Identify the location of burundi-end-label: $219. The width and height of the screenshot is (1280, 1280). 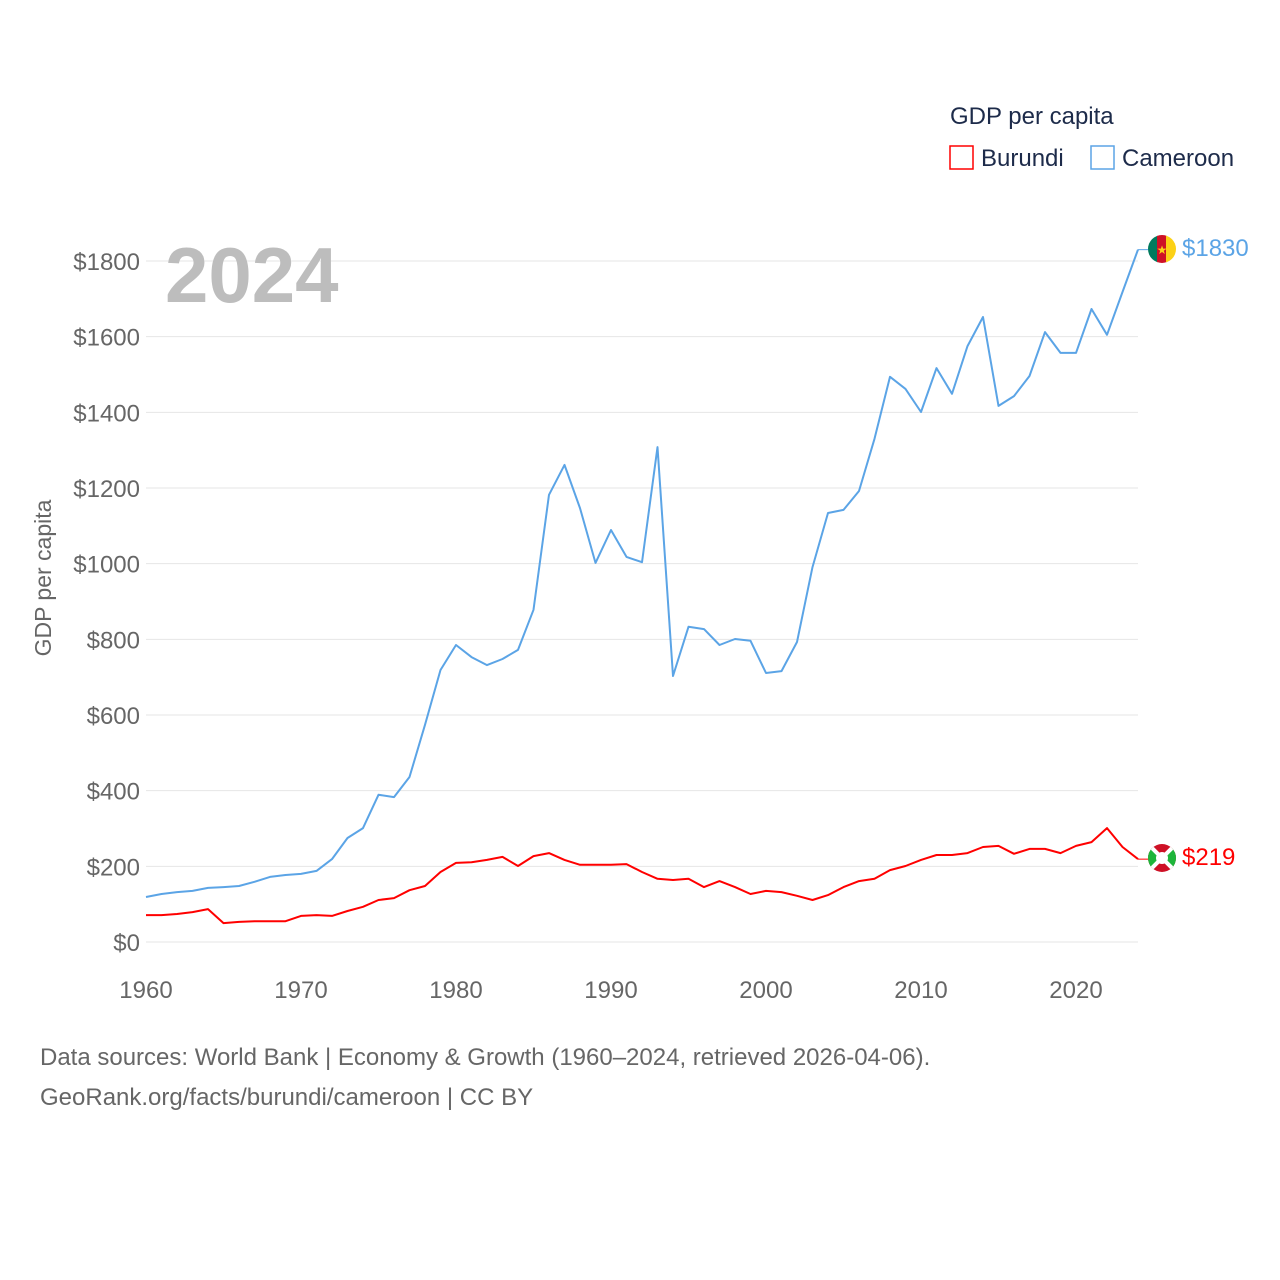
(1208, 857).